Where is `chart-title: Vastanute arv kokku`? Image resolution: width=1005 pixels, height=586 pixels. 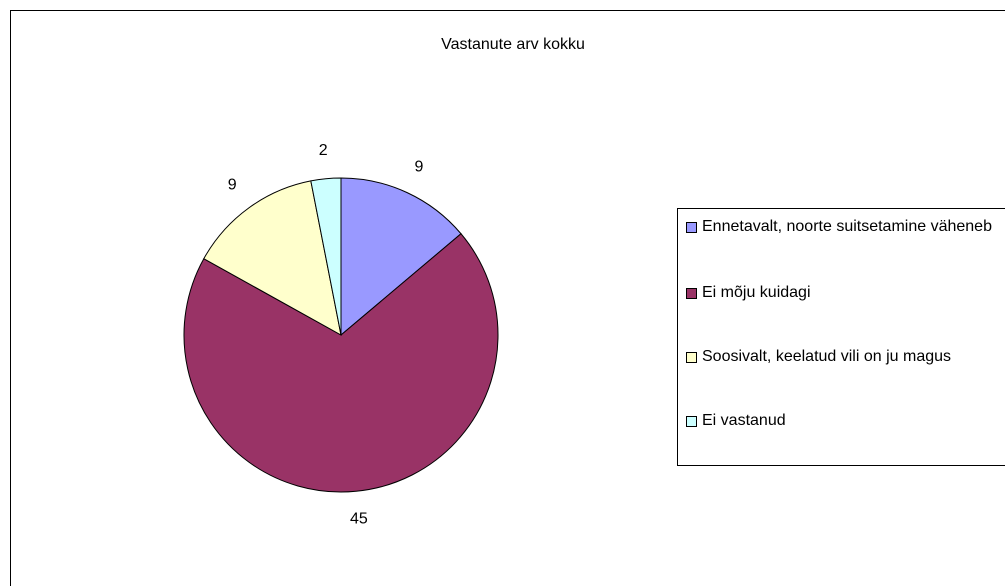
chart-title: Vastanute arv kokku is located at coordinates (513, 44).